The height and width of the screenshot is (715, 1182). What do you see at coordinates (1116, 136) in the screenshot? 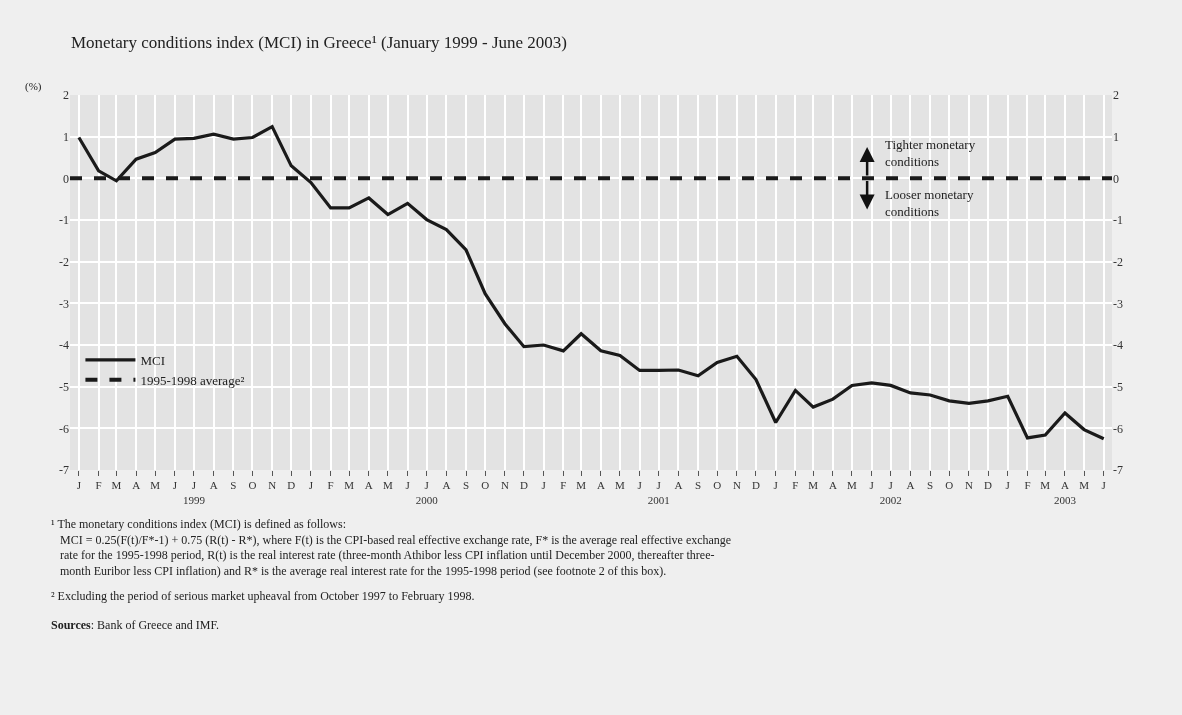
I see `y2-tick-label: 1` at bounding box center [1116, 136].